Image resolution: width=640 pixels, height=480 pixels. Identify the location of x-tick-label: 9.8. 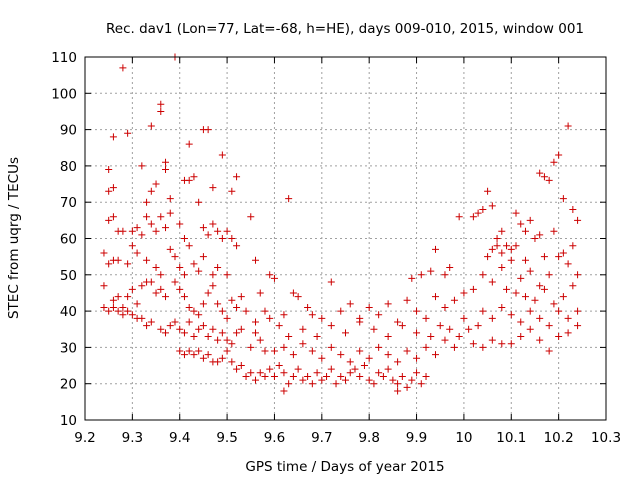
(368, 438).